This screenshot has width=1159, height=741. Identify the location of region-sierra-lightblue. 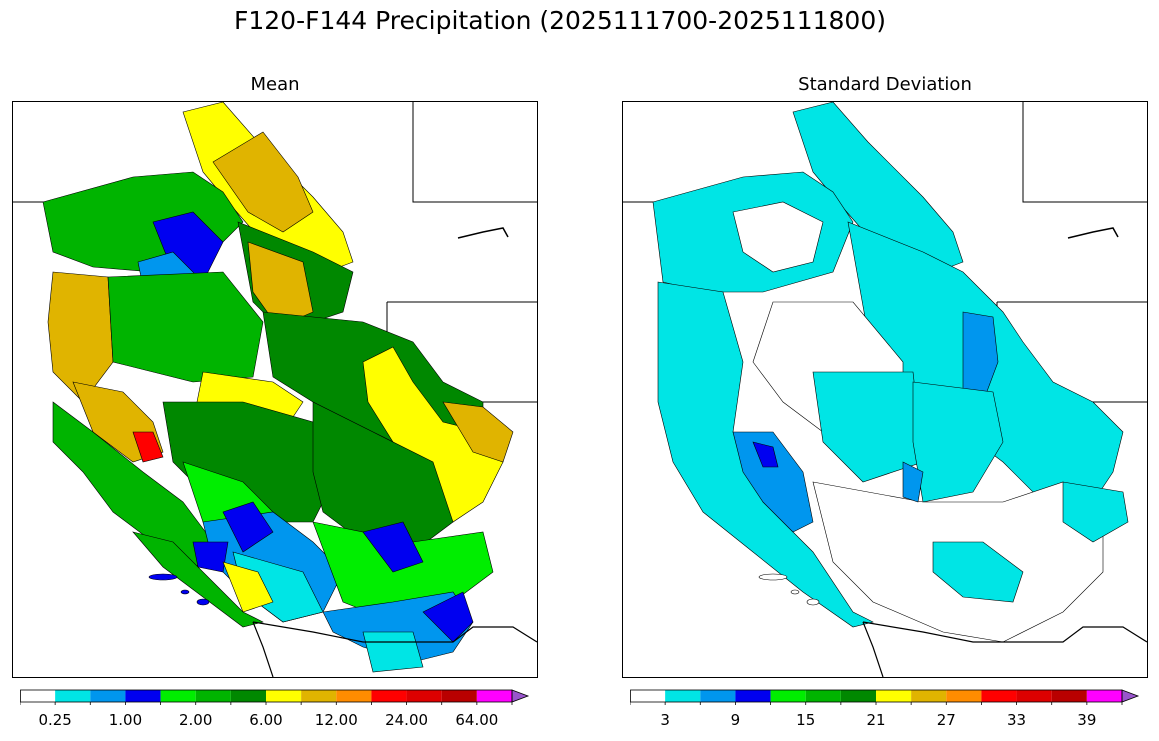
(773, 482).